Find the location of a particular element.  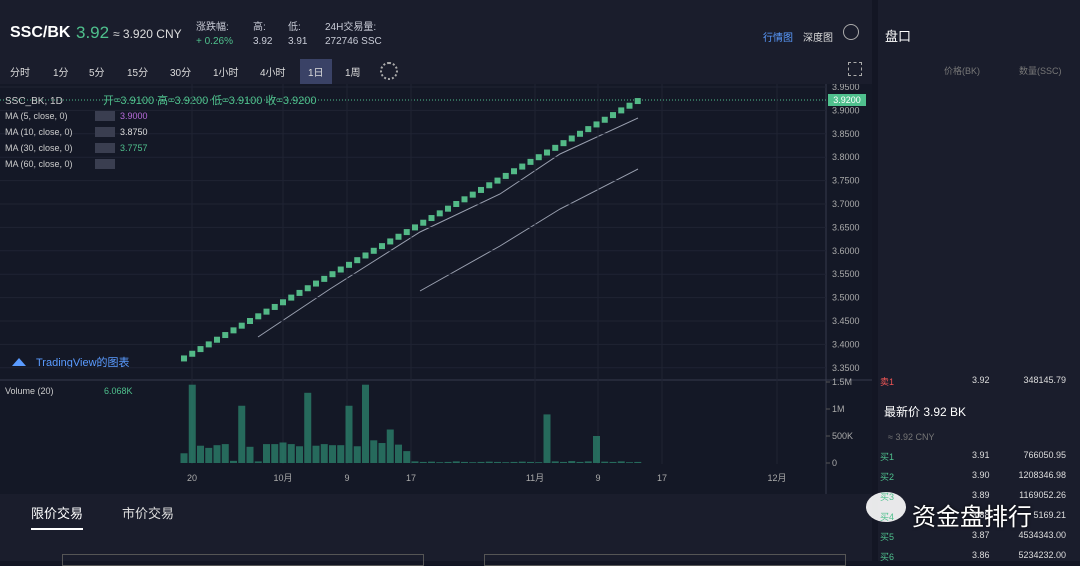

row-amount: 348145.79 is located at coordinates (1044, 380).